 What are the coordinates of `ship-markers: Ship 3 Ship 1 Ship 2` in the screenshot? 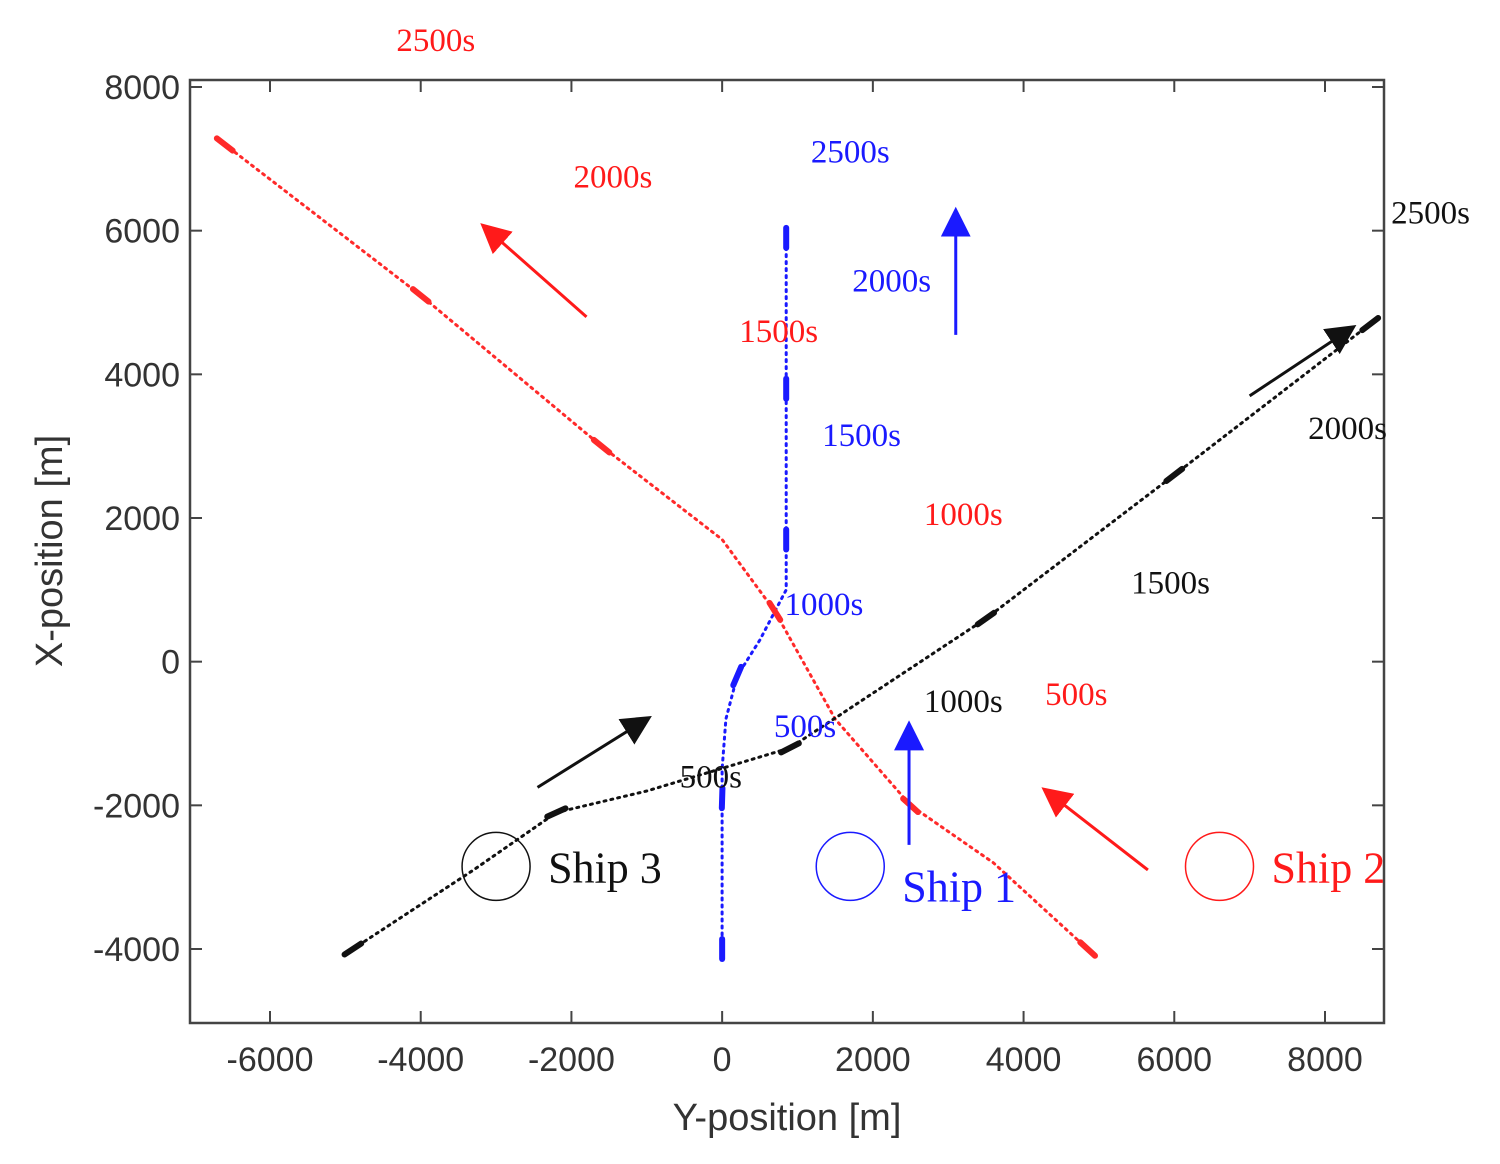 It's located at (923, 871).